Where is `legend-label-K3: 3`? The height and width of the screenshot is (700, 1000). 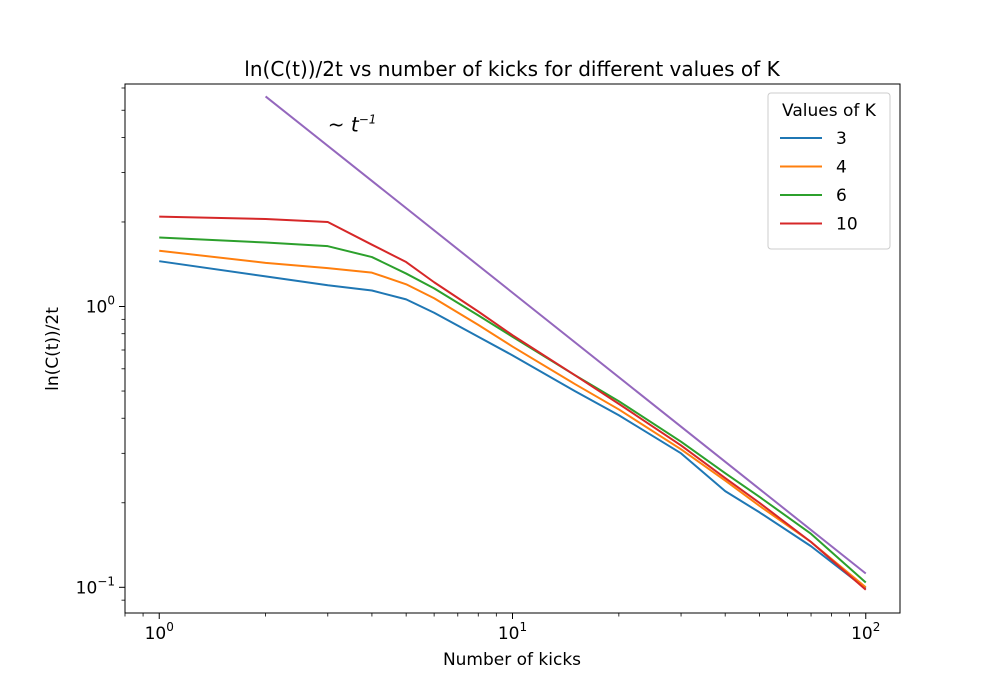
legend-label-K3: 3 is located at coordinates (841, 139).